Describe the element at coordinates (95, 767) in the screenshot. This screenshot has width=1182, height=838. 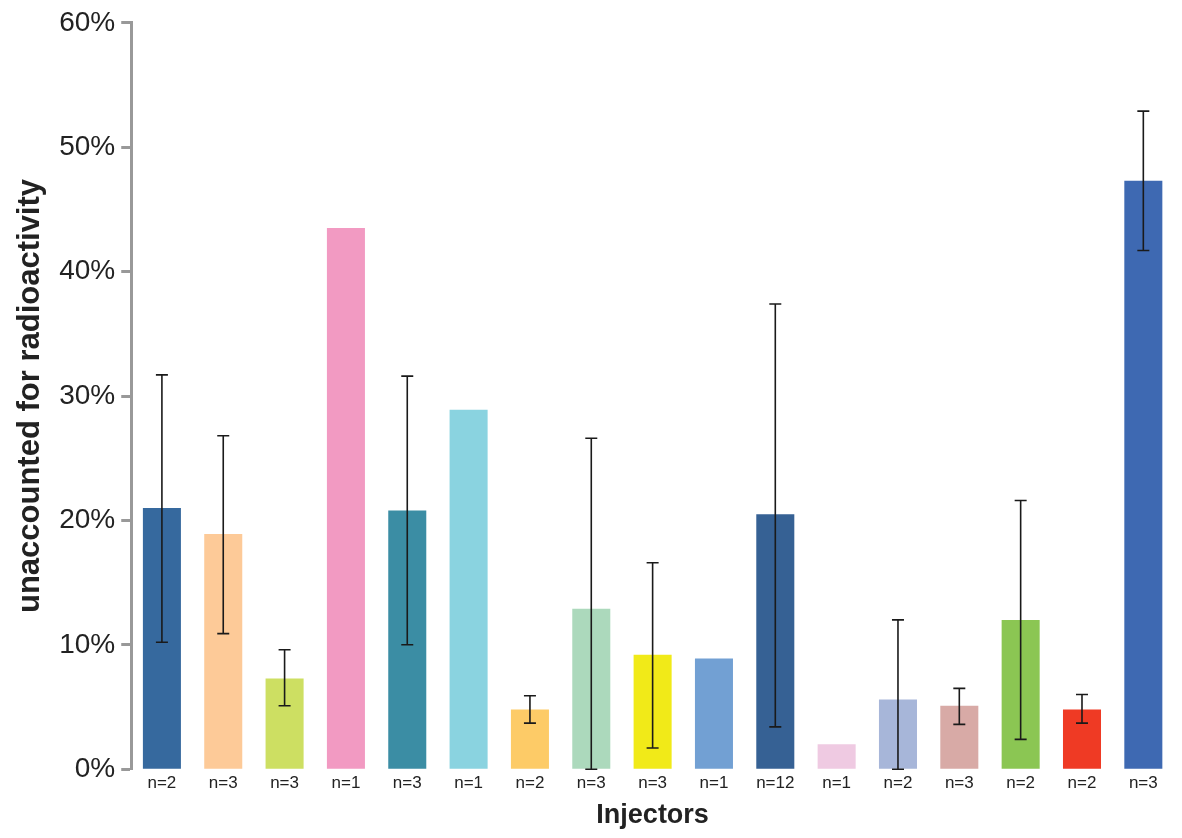
I see `y-tick-label: 0%` at that location.